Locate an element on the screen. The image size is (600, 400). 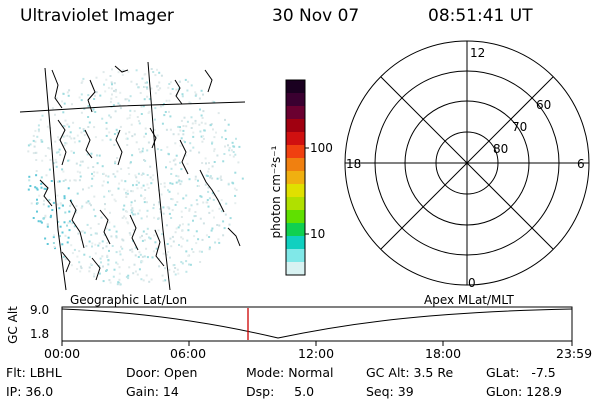
mlt-label-0: 0 is located at coordinates (472, 283).